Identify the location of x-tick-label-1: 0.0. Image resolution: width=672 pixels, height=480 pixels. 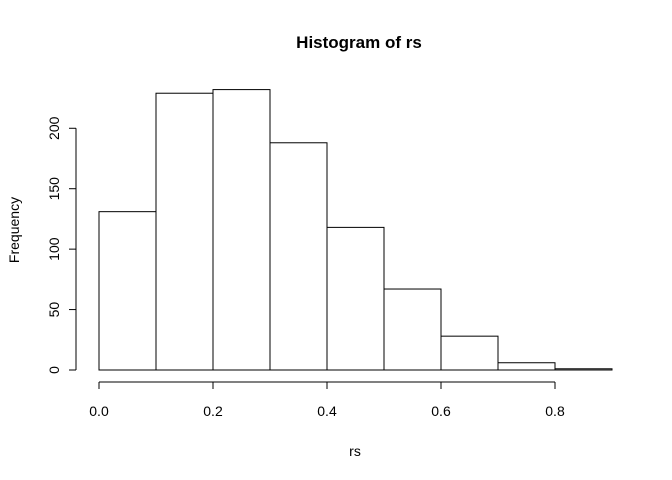
(99, 411).